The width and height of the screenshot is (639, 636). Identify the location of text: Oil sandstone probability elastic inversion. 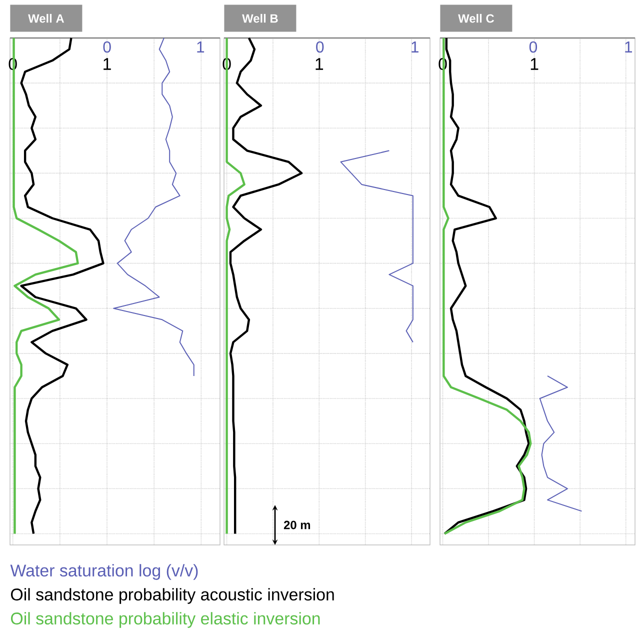
(165, 620).